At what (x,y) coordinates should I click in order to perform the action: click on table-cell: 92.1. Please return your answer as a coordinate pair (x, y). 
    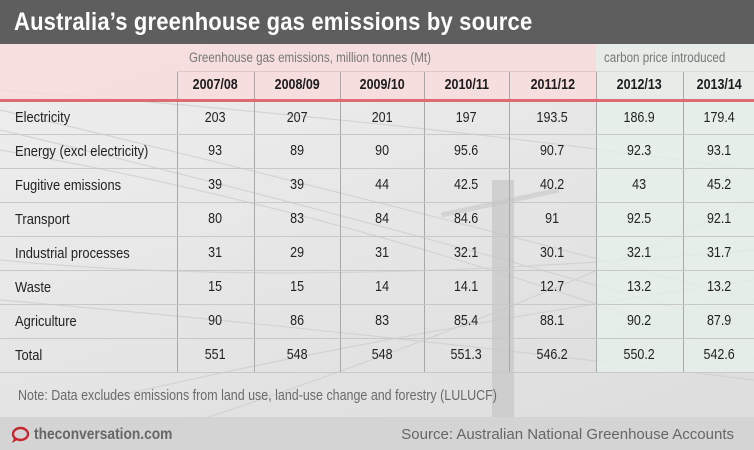
    Looking at the image, I should click on (718, 219).